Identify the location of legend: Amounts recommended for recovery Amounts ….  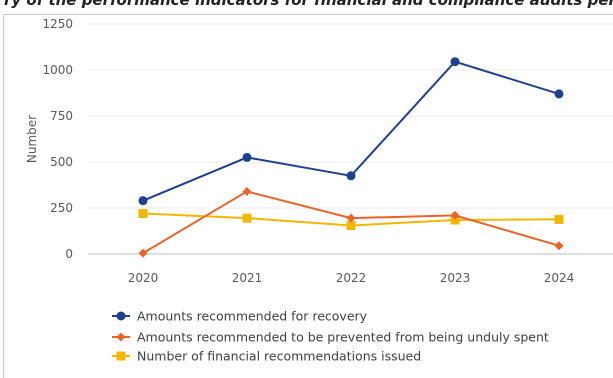
(330, 336).